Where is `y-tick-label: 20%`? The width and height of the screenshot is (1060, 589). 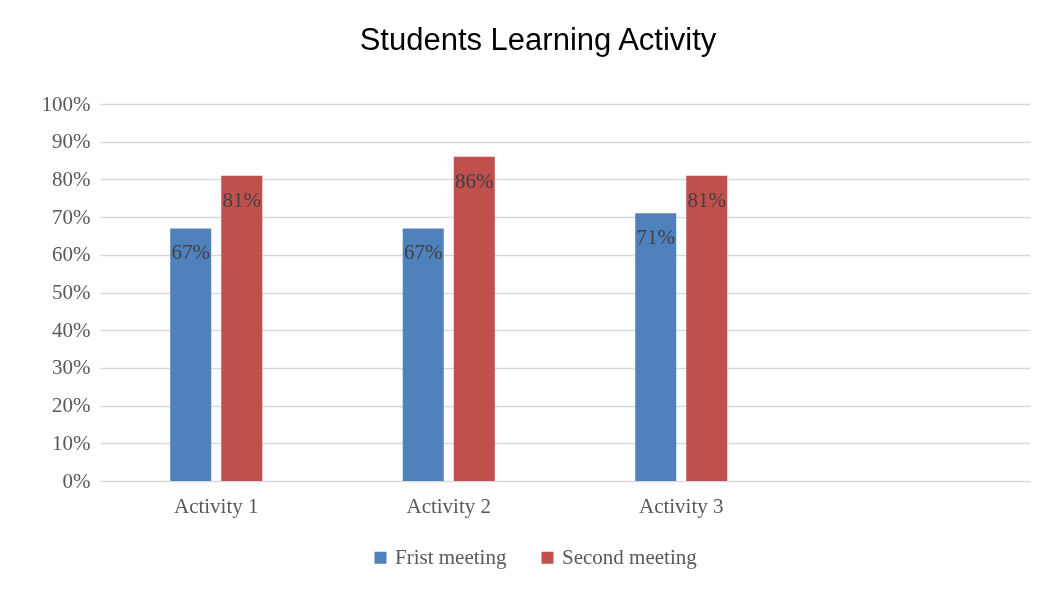 y-tick-label: 20% is located at coordinates (71, 405).